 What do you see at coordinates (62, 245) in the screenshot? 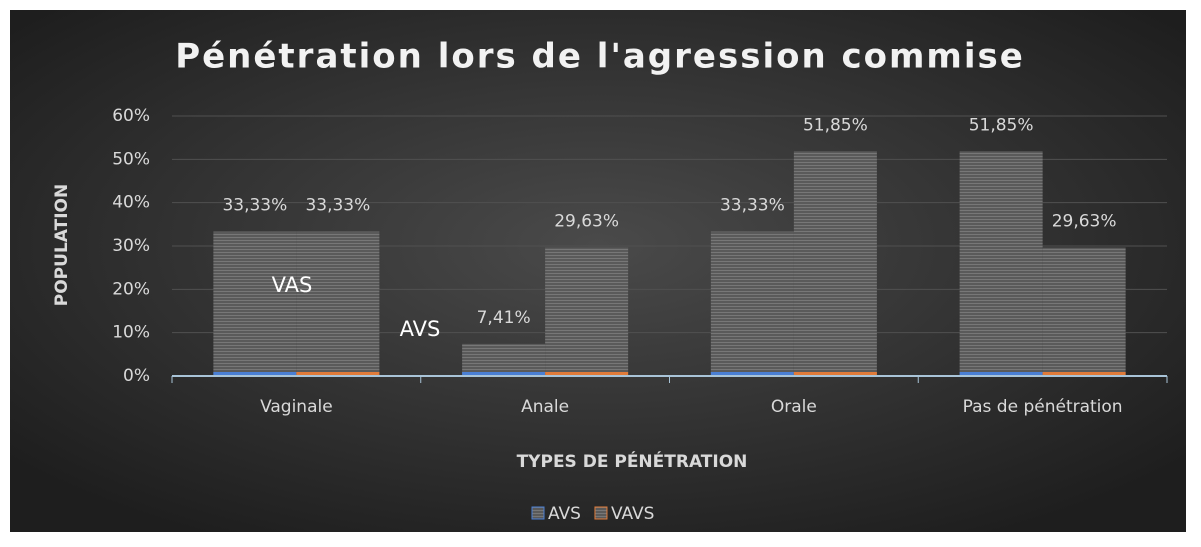
I see `y-axis-title: POPULATION` at bounding box center [62, 245].